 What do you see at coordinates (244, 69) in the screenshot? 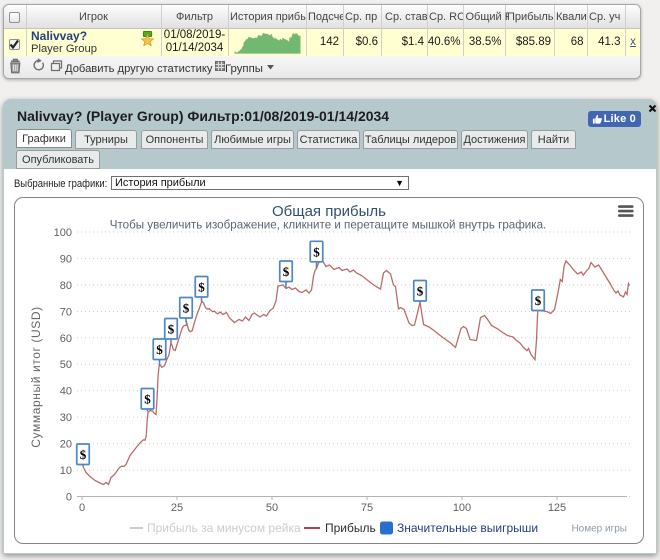
I see `svg-text: Группы` at bounding box center [244, 69].